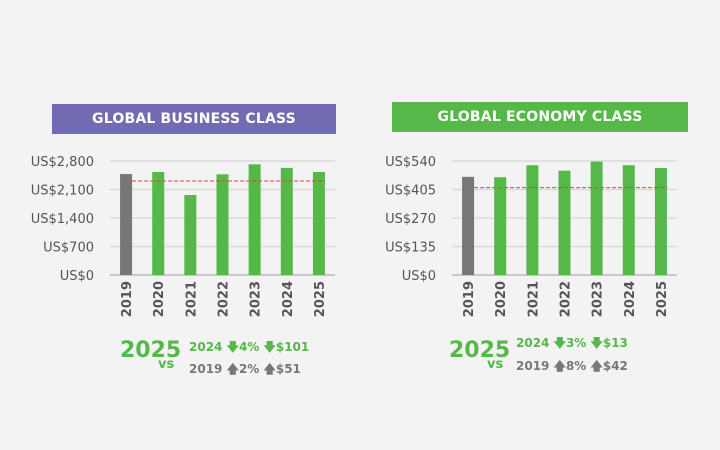 Image resolution: width=720 pixels, height=450 pixels. Describe the element at coordinates (245, 369) in the screenshot. I see `comparison-row-2019: 2019 🡅2% 🡅$51` at that location.